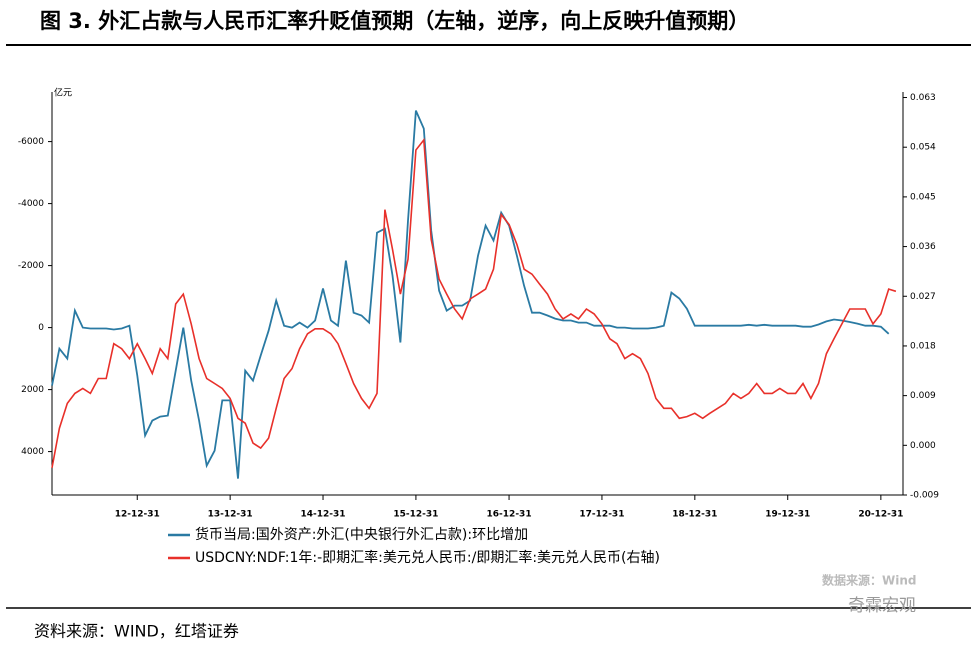  What do you see at coordinates (924, 496) in the screenshot?
I see `y2-tick-label: -0.009` at bounding box center [924, 496].